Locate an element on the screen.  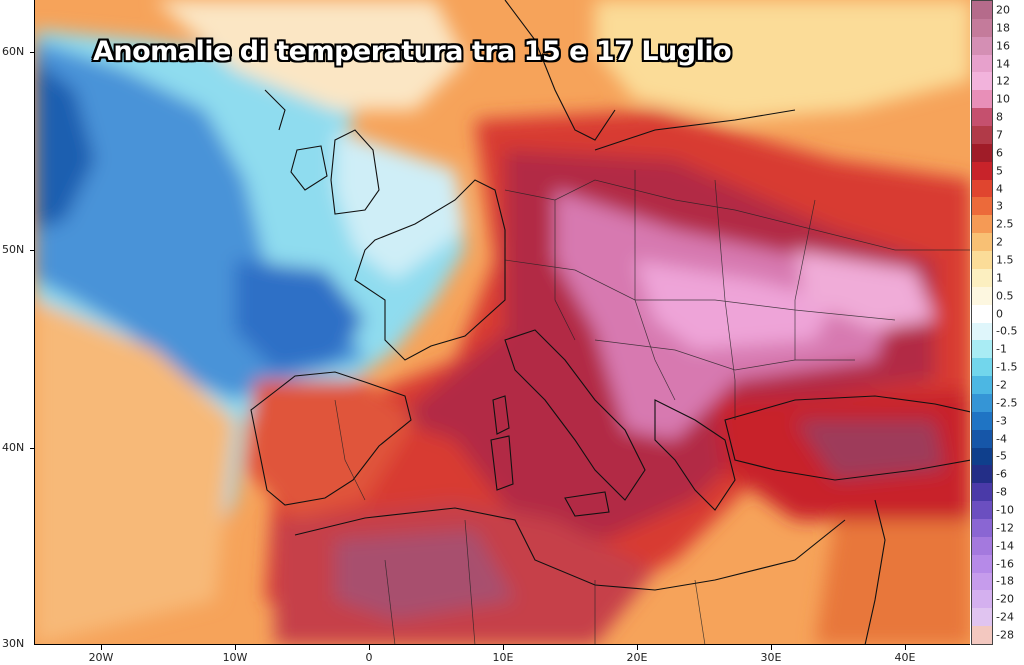
legend-label: 0 is located at coordinates (999, 314).